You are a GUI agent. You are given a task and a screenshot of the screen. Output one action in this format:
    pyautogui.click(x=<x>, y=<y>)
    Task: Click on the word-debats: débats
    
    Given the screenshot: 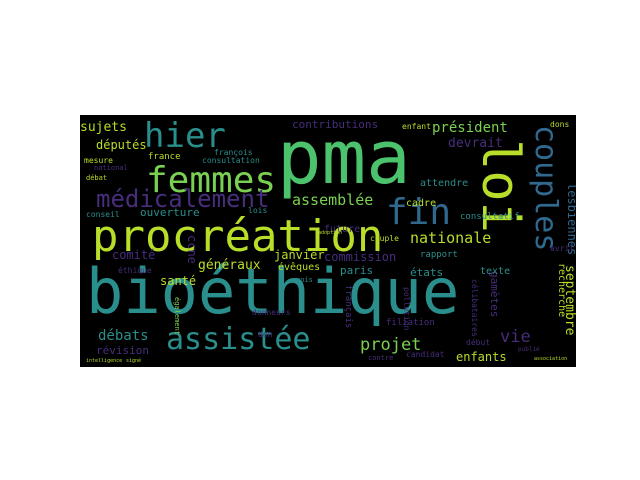 What is the action you would take?
    pyautogui.click(x=123, y=336)
    